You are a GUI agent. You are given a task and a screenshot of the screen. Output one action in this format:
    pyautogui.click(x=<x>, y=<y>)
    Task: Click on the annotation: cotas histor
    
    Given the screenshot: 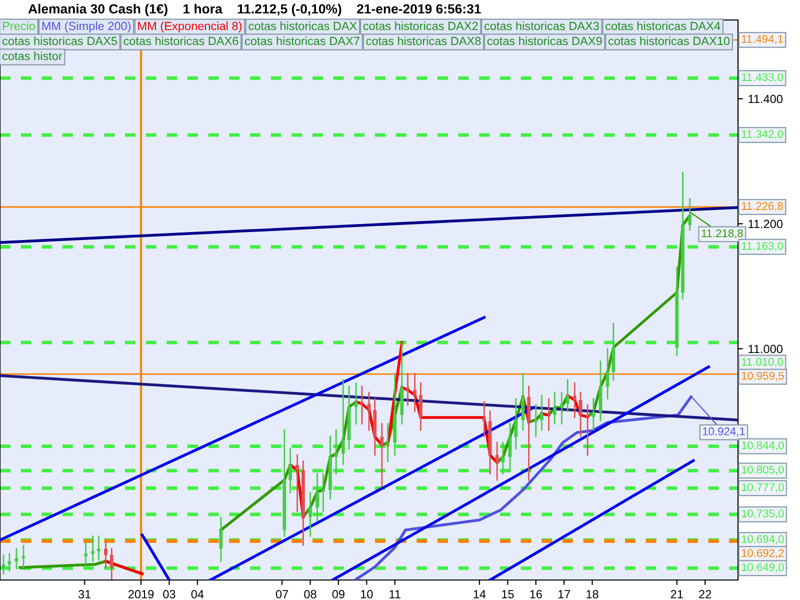 What is the action you would take?
    pyautogui.click(x=32, y=56)
    